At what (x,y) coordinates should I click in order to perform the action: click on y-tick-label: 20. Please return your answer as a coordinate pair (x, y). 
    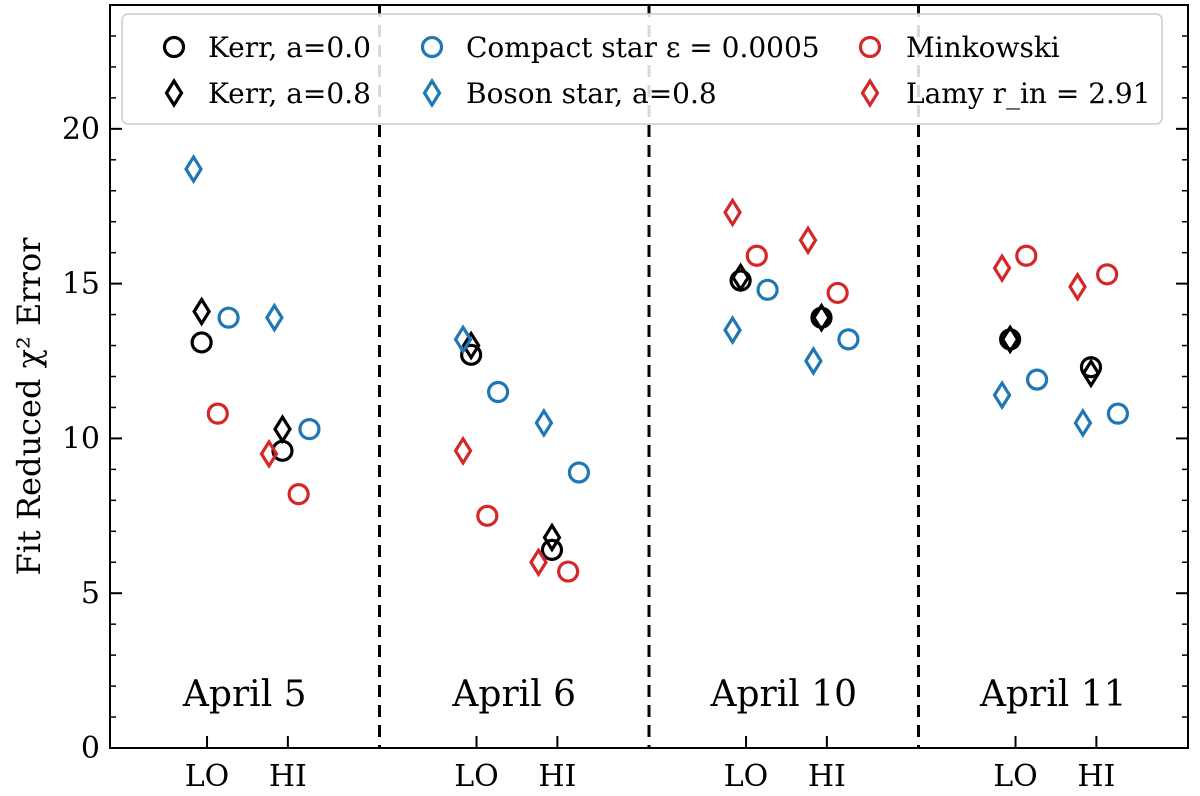
    Looking at the image, I should click on (81, 129).